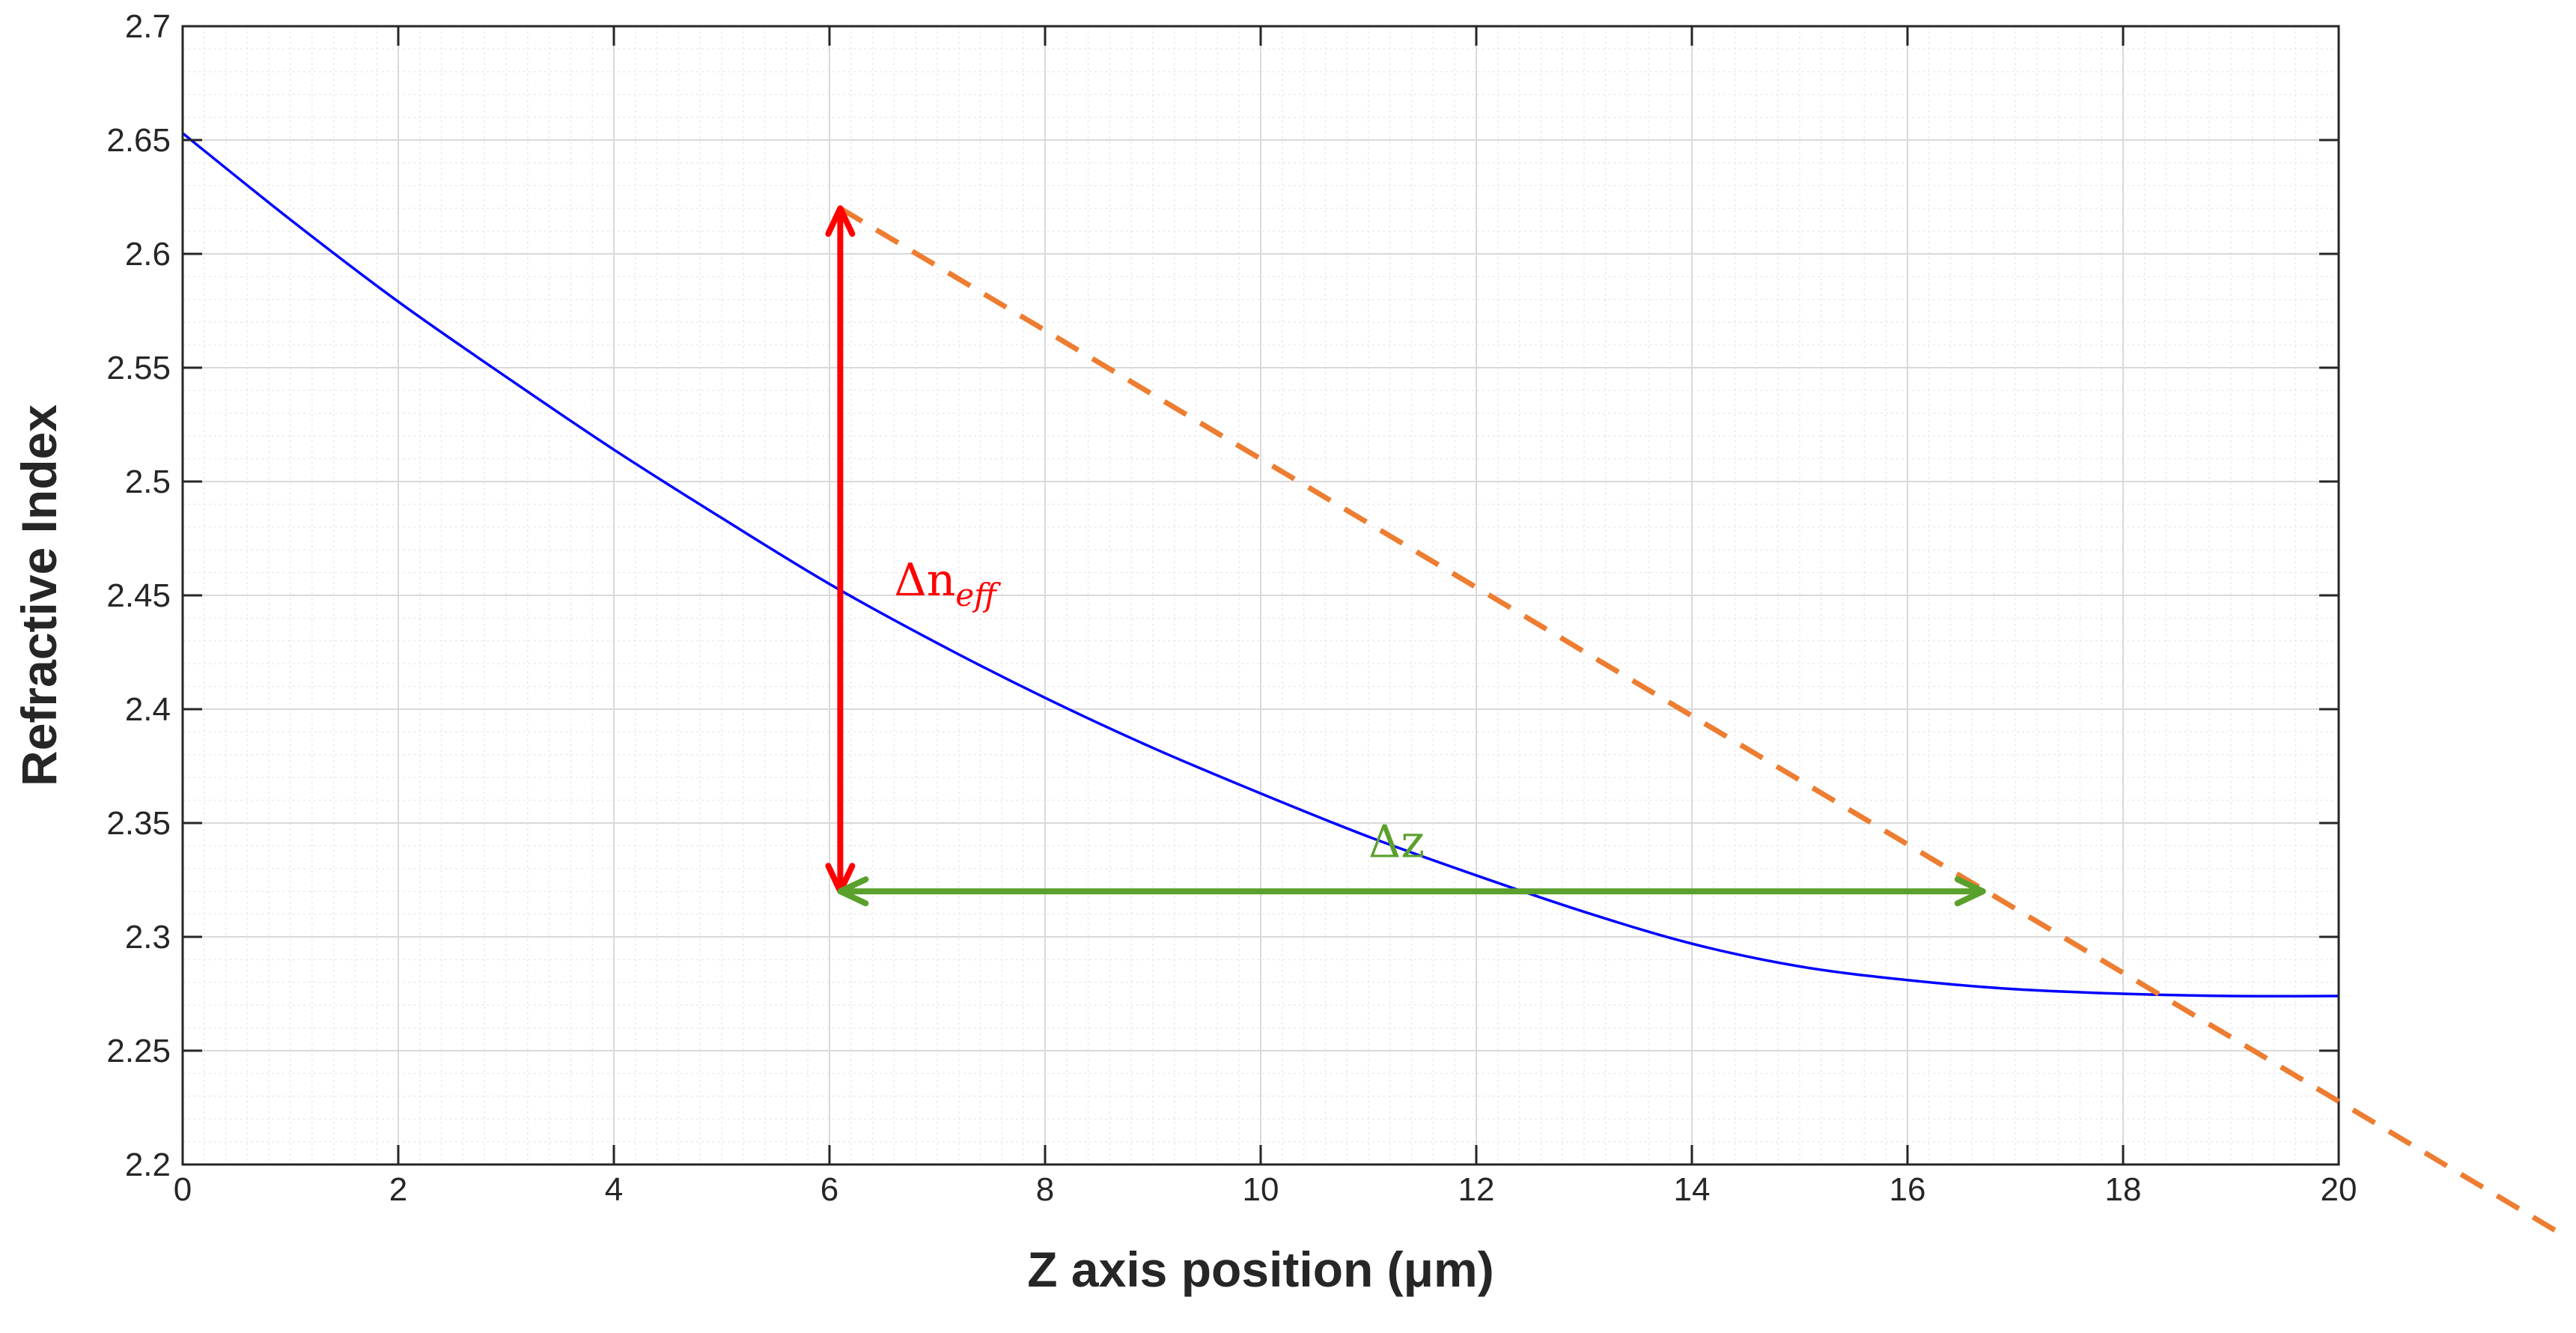 The height and width of the screenshot is (1333, 2576). What do you see at coordinates (148, 709) in the screenshot?
I see `y-tick-label: 2.4` at bounding box center [148, 709].